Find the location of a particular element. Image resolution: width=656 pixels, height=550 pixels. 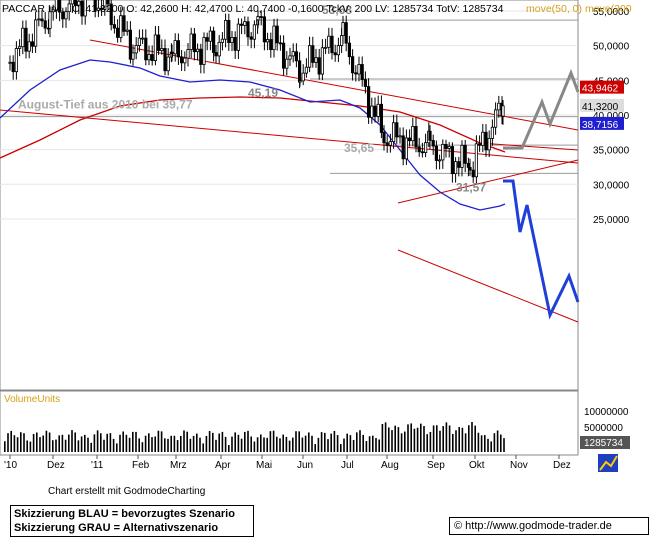

x-tick-label: Mai is located at coordinates (264, 465).